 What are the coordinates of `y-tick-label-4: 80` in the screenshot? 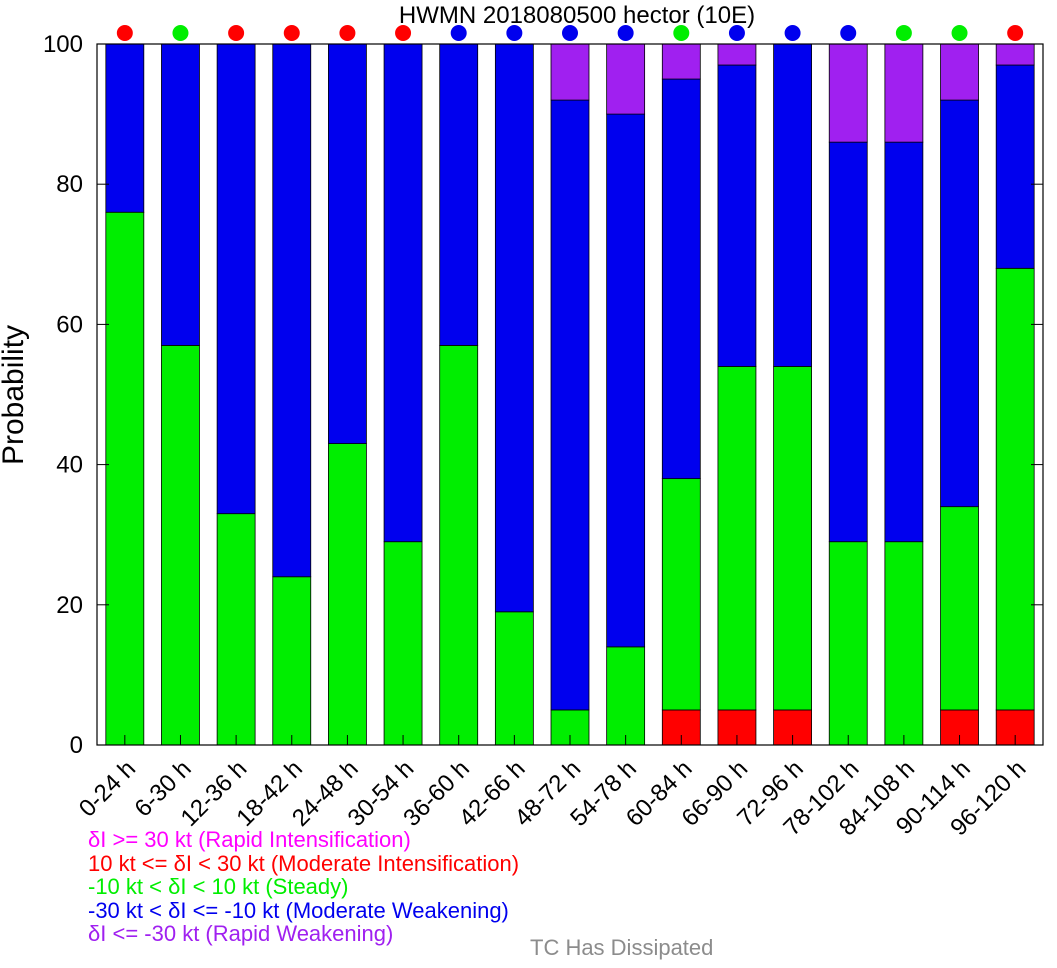 It's located at (69, 184).